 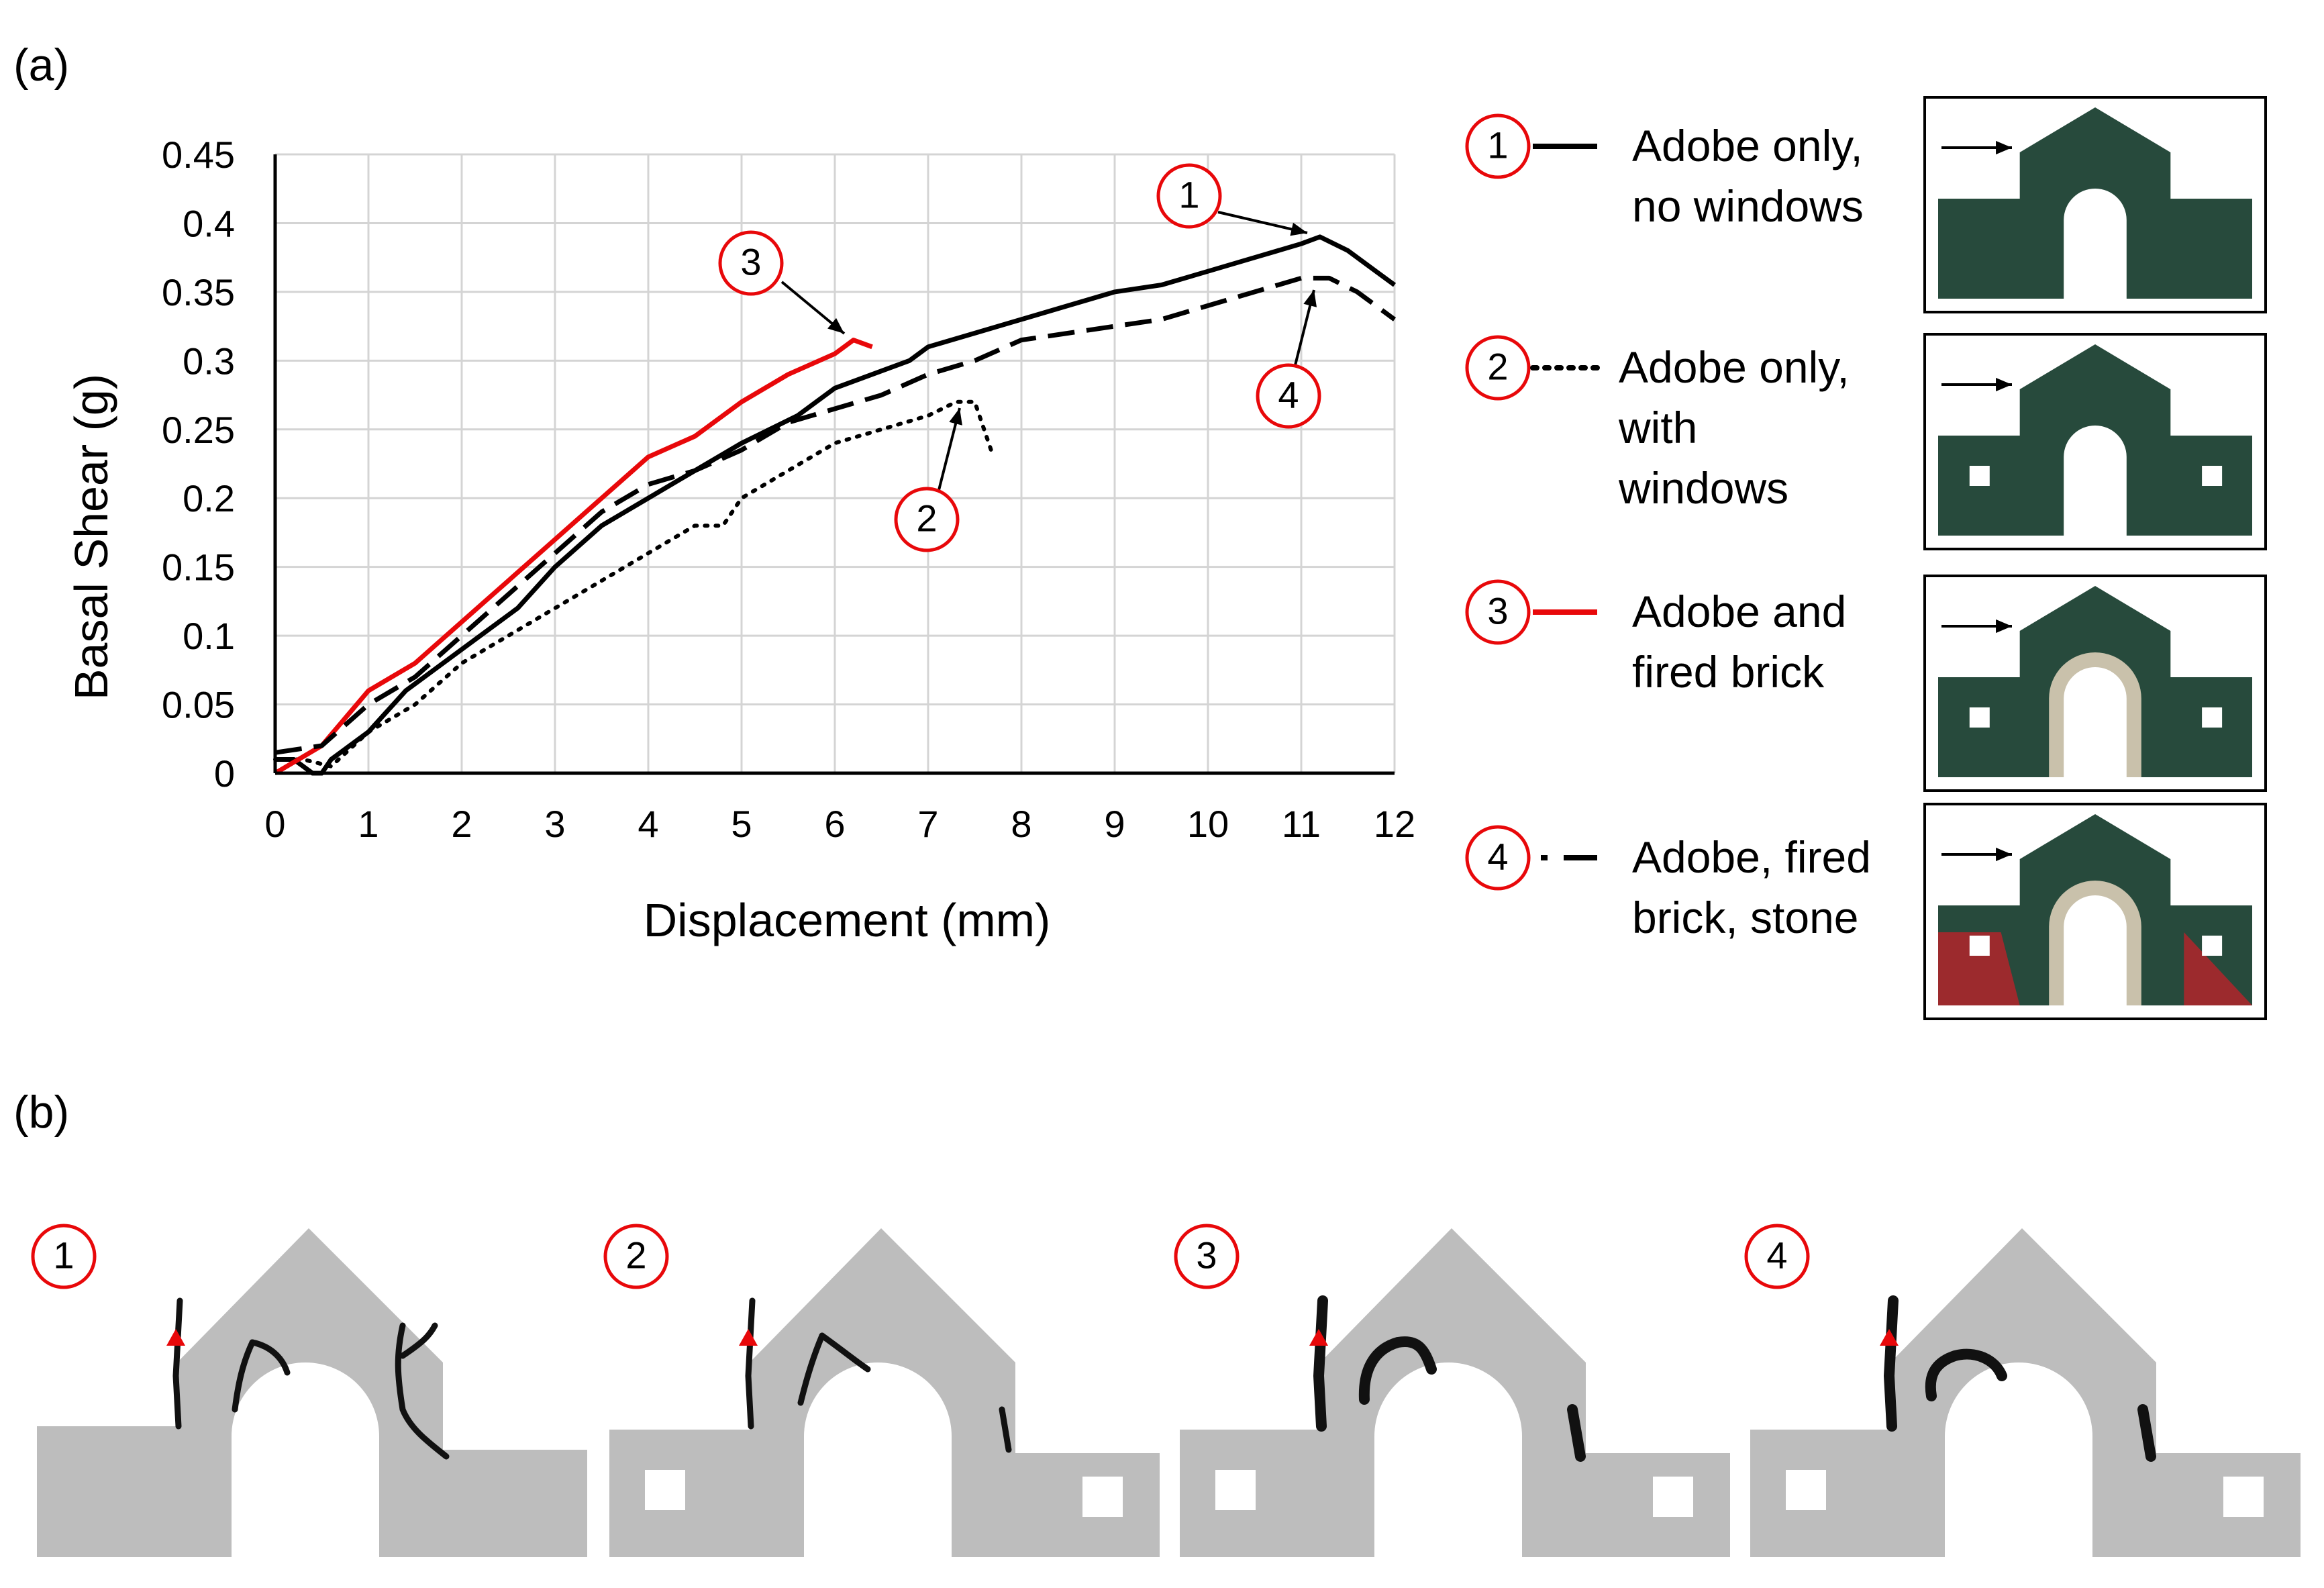 What do you see at coordinates (554, 824) in the screenshot?
I see `x-tick-label: 3` at bounding box center [554, 824].